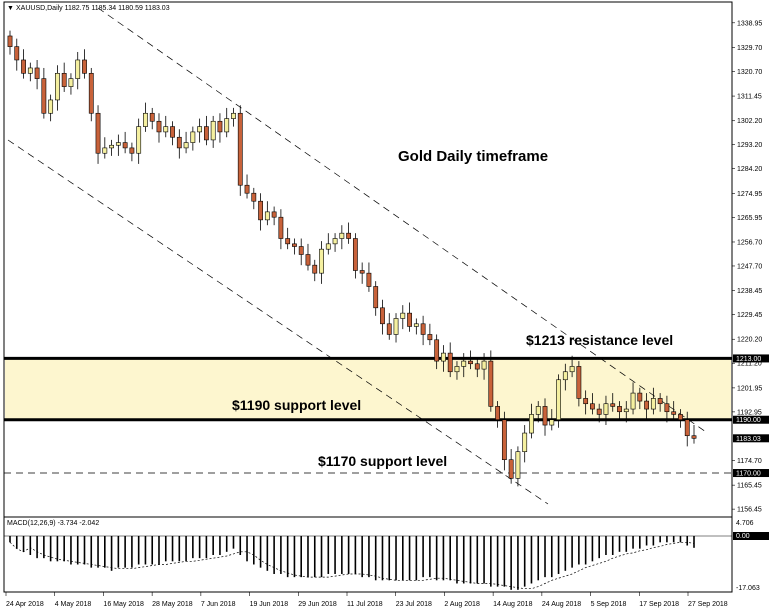  I want to click on y-tick-label: 1338.95, so click(749, 23).